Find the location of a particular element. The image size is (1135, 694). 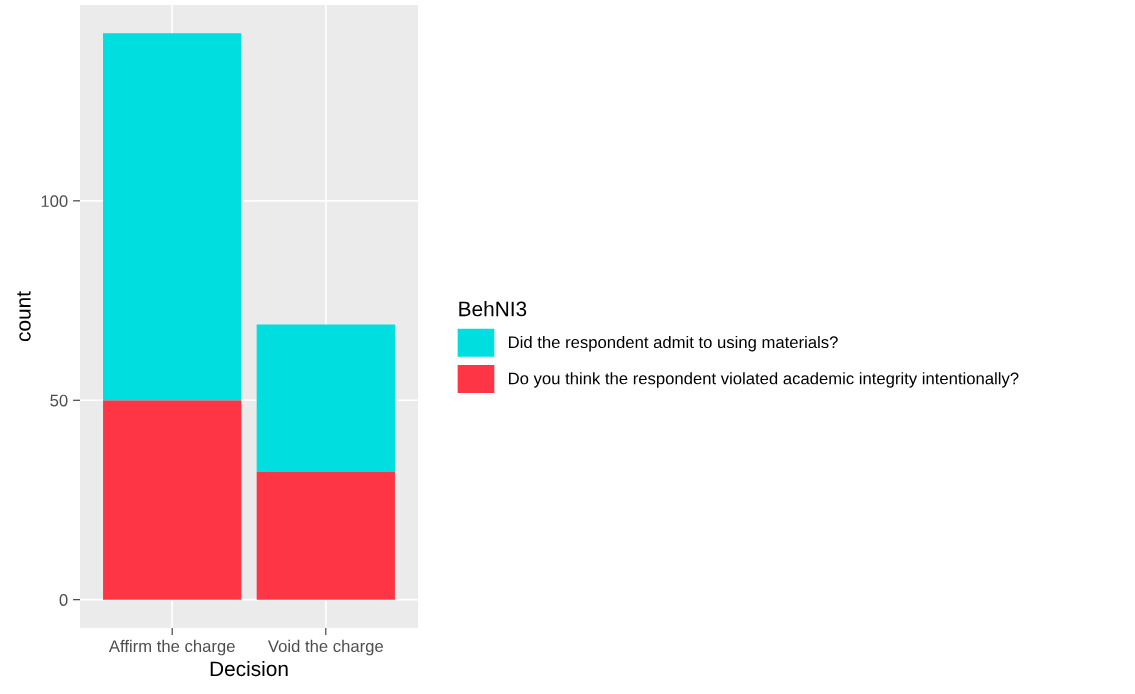

y-tick-label: 0 is located at coordinates (63, 600).